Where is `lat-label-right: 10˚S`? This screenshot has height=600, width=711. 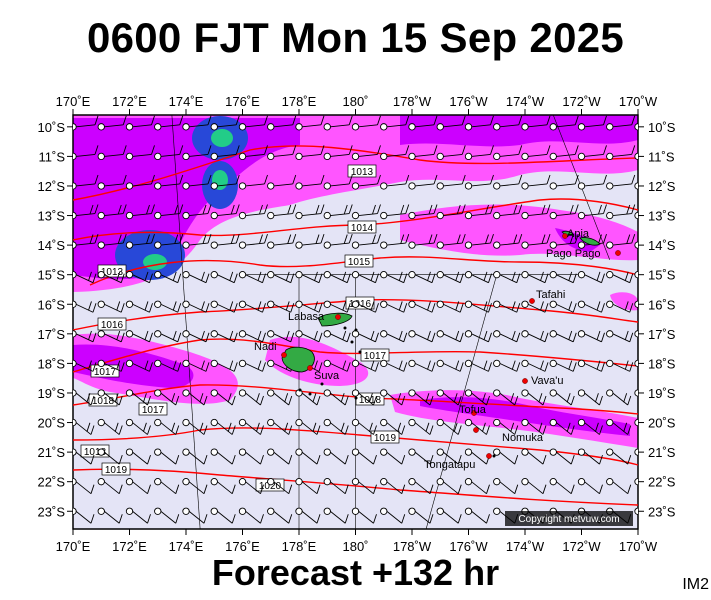
lat-label-right: 10˚S is located at coordinates (662, 127).